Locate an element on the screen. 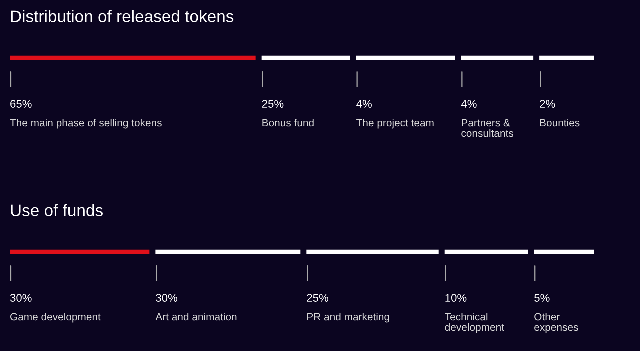 This screenshot has height=351, width=640. category-label: Other expenses is located at coordinates (556, 323).